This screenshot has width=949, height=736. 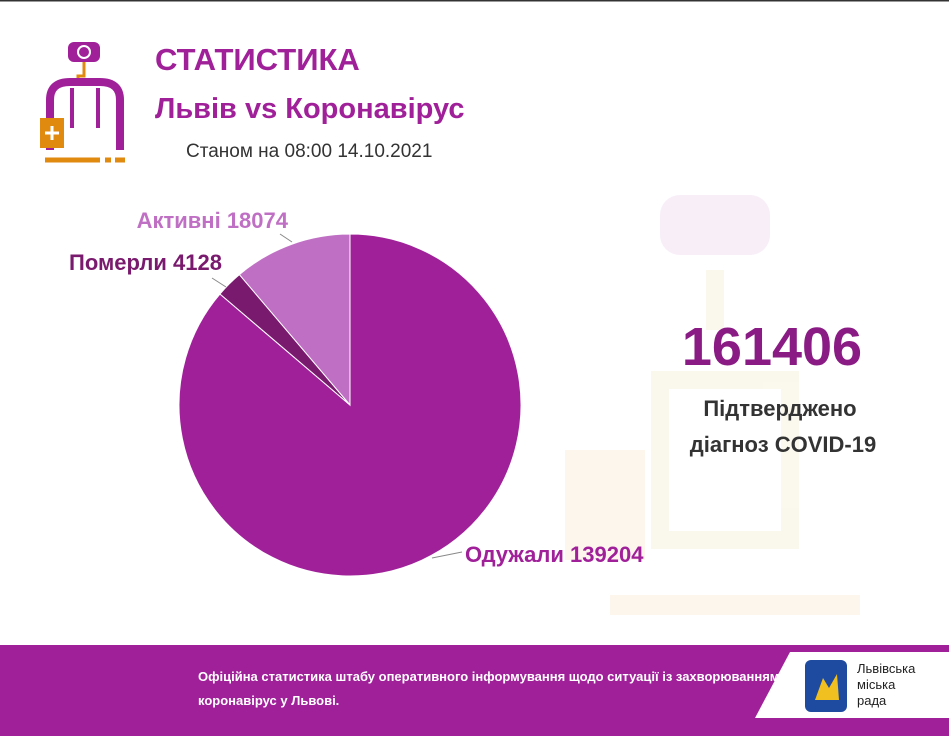 What do you see at coordinates (514, 554) in the screenshot?
I see `slice-category: Одужали` at bounding box center [514, 554].